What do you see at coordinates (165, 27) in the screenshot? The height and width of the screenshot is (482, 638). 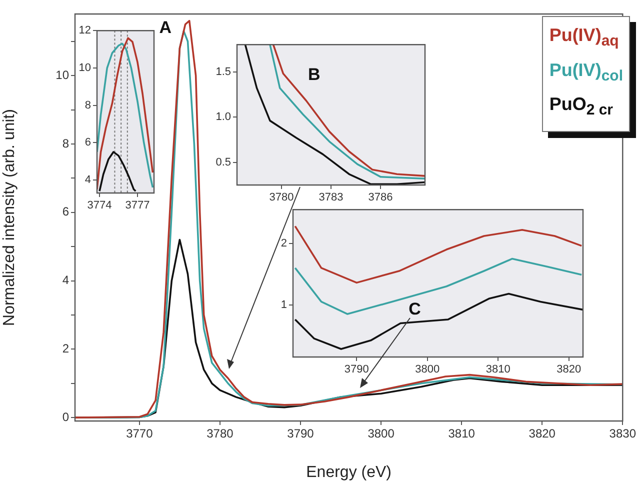 I see `annotation: A` at bounding box center [165, 27].